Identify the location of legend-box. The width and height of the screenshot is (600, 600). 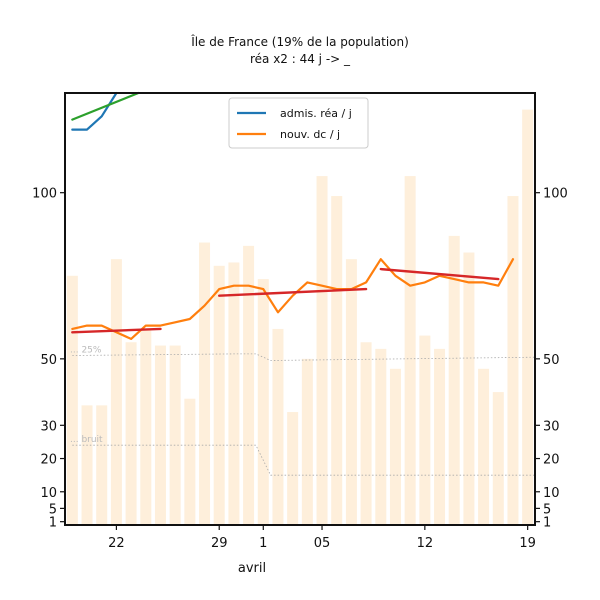
(298, 123).